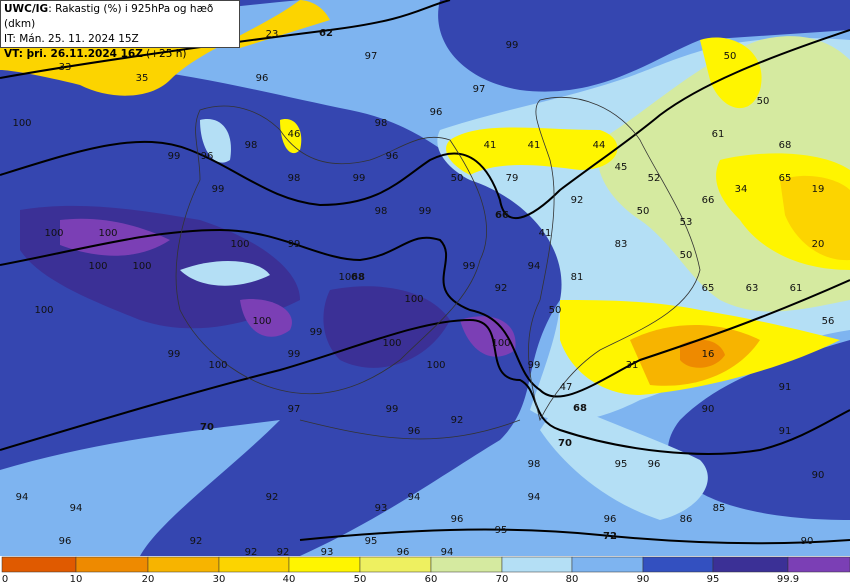  I want to click on border-line, so click(410, 429).